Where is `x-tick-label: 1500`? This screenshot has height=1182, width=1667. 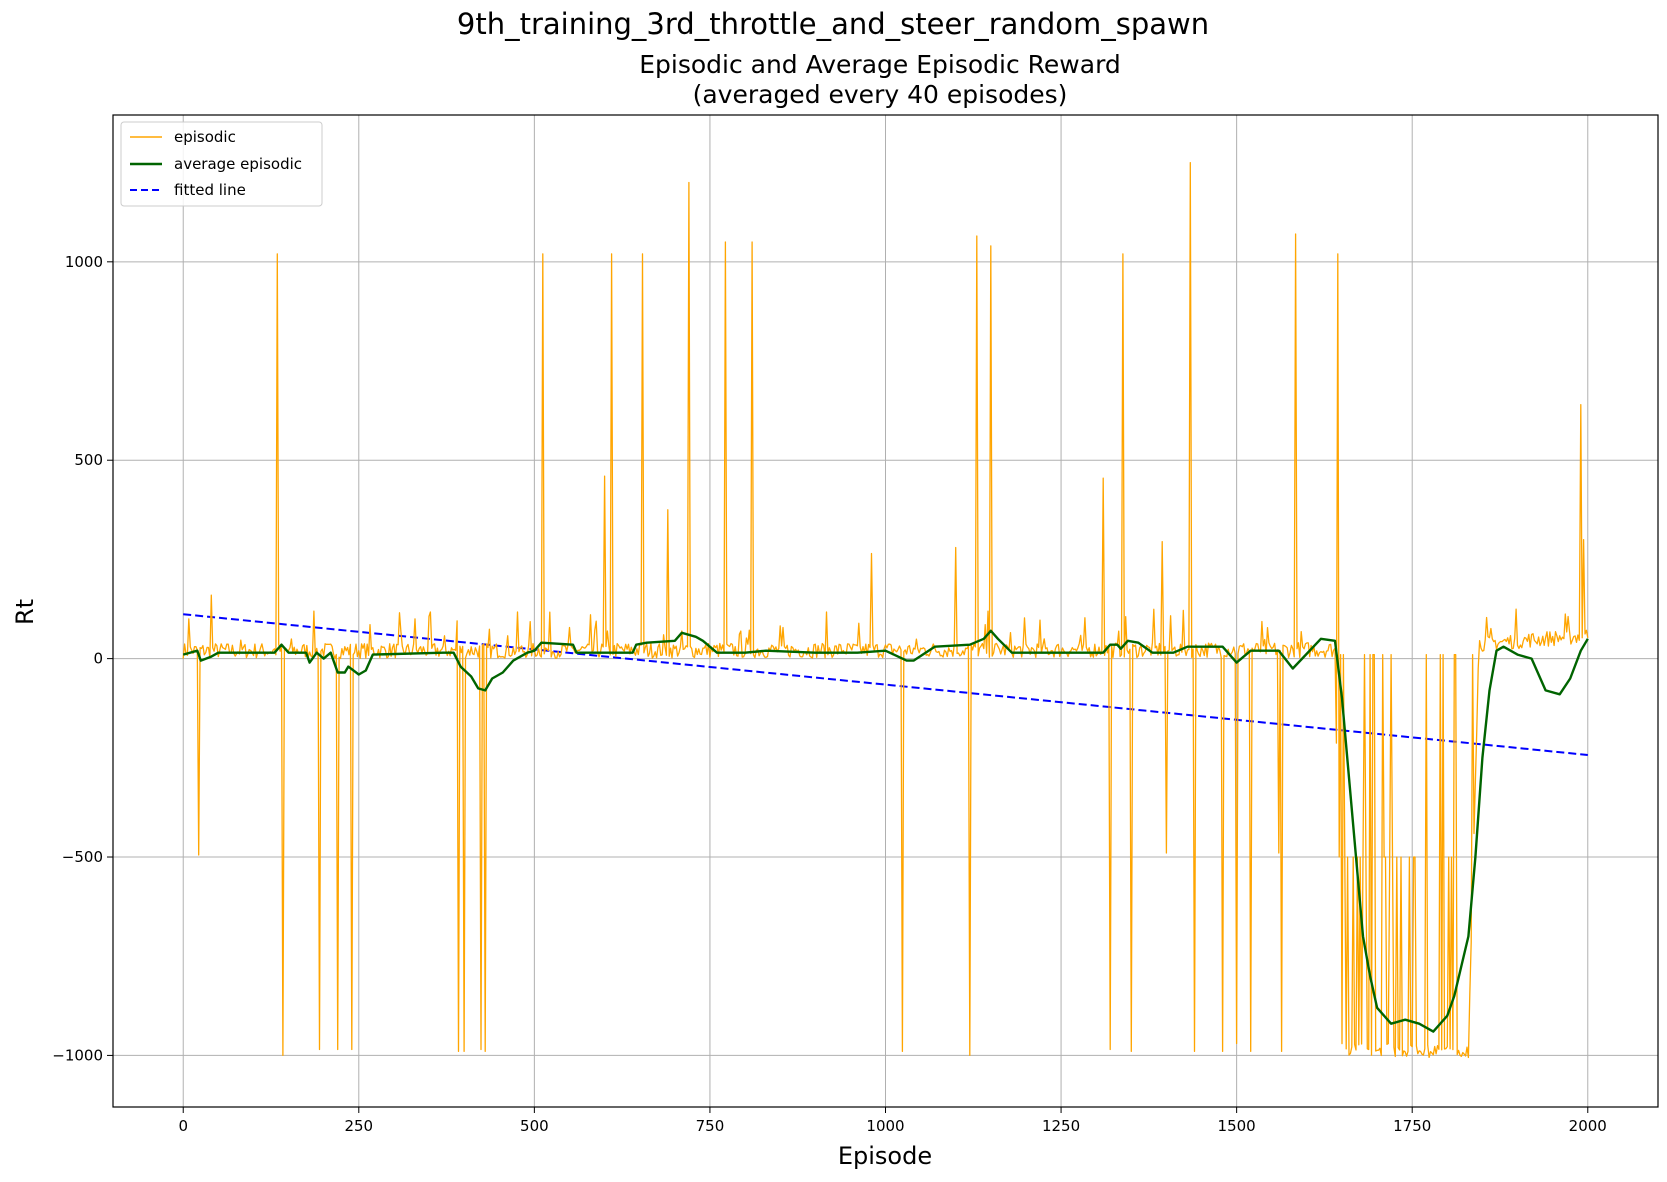
x-tick-label: 1500 is located at coordinates (1237, 1126).